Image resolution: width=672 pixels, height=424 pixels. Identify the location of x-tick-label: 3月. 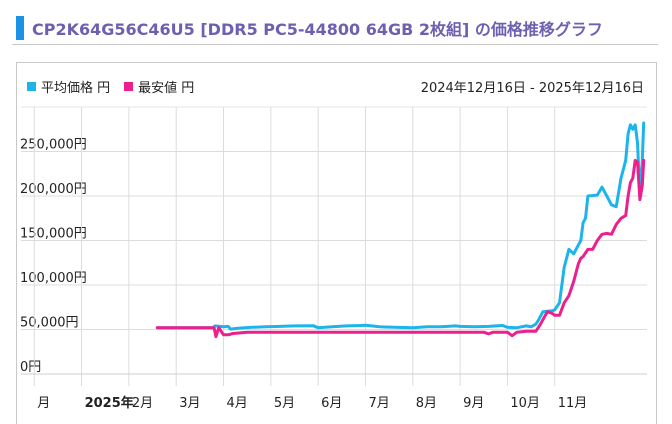
(189, 403).